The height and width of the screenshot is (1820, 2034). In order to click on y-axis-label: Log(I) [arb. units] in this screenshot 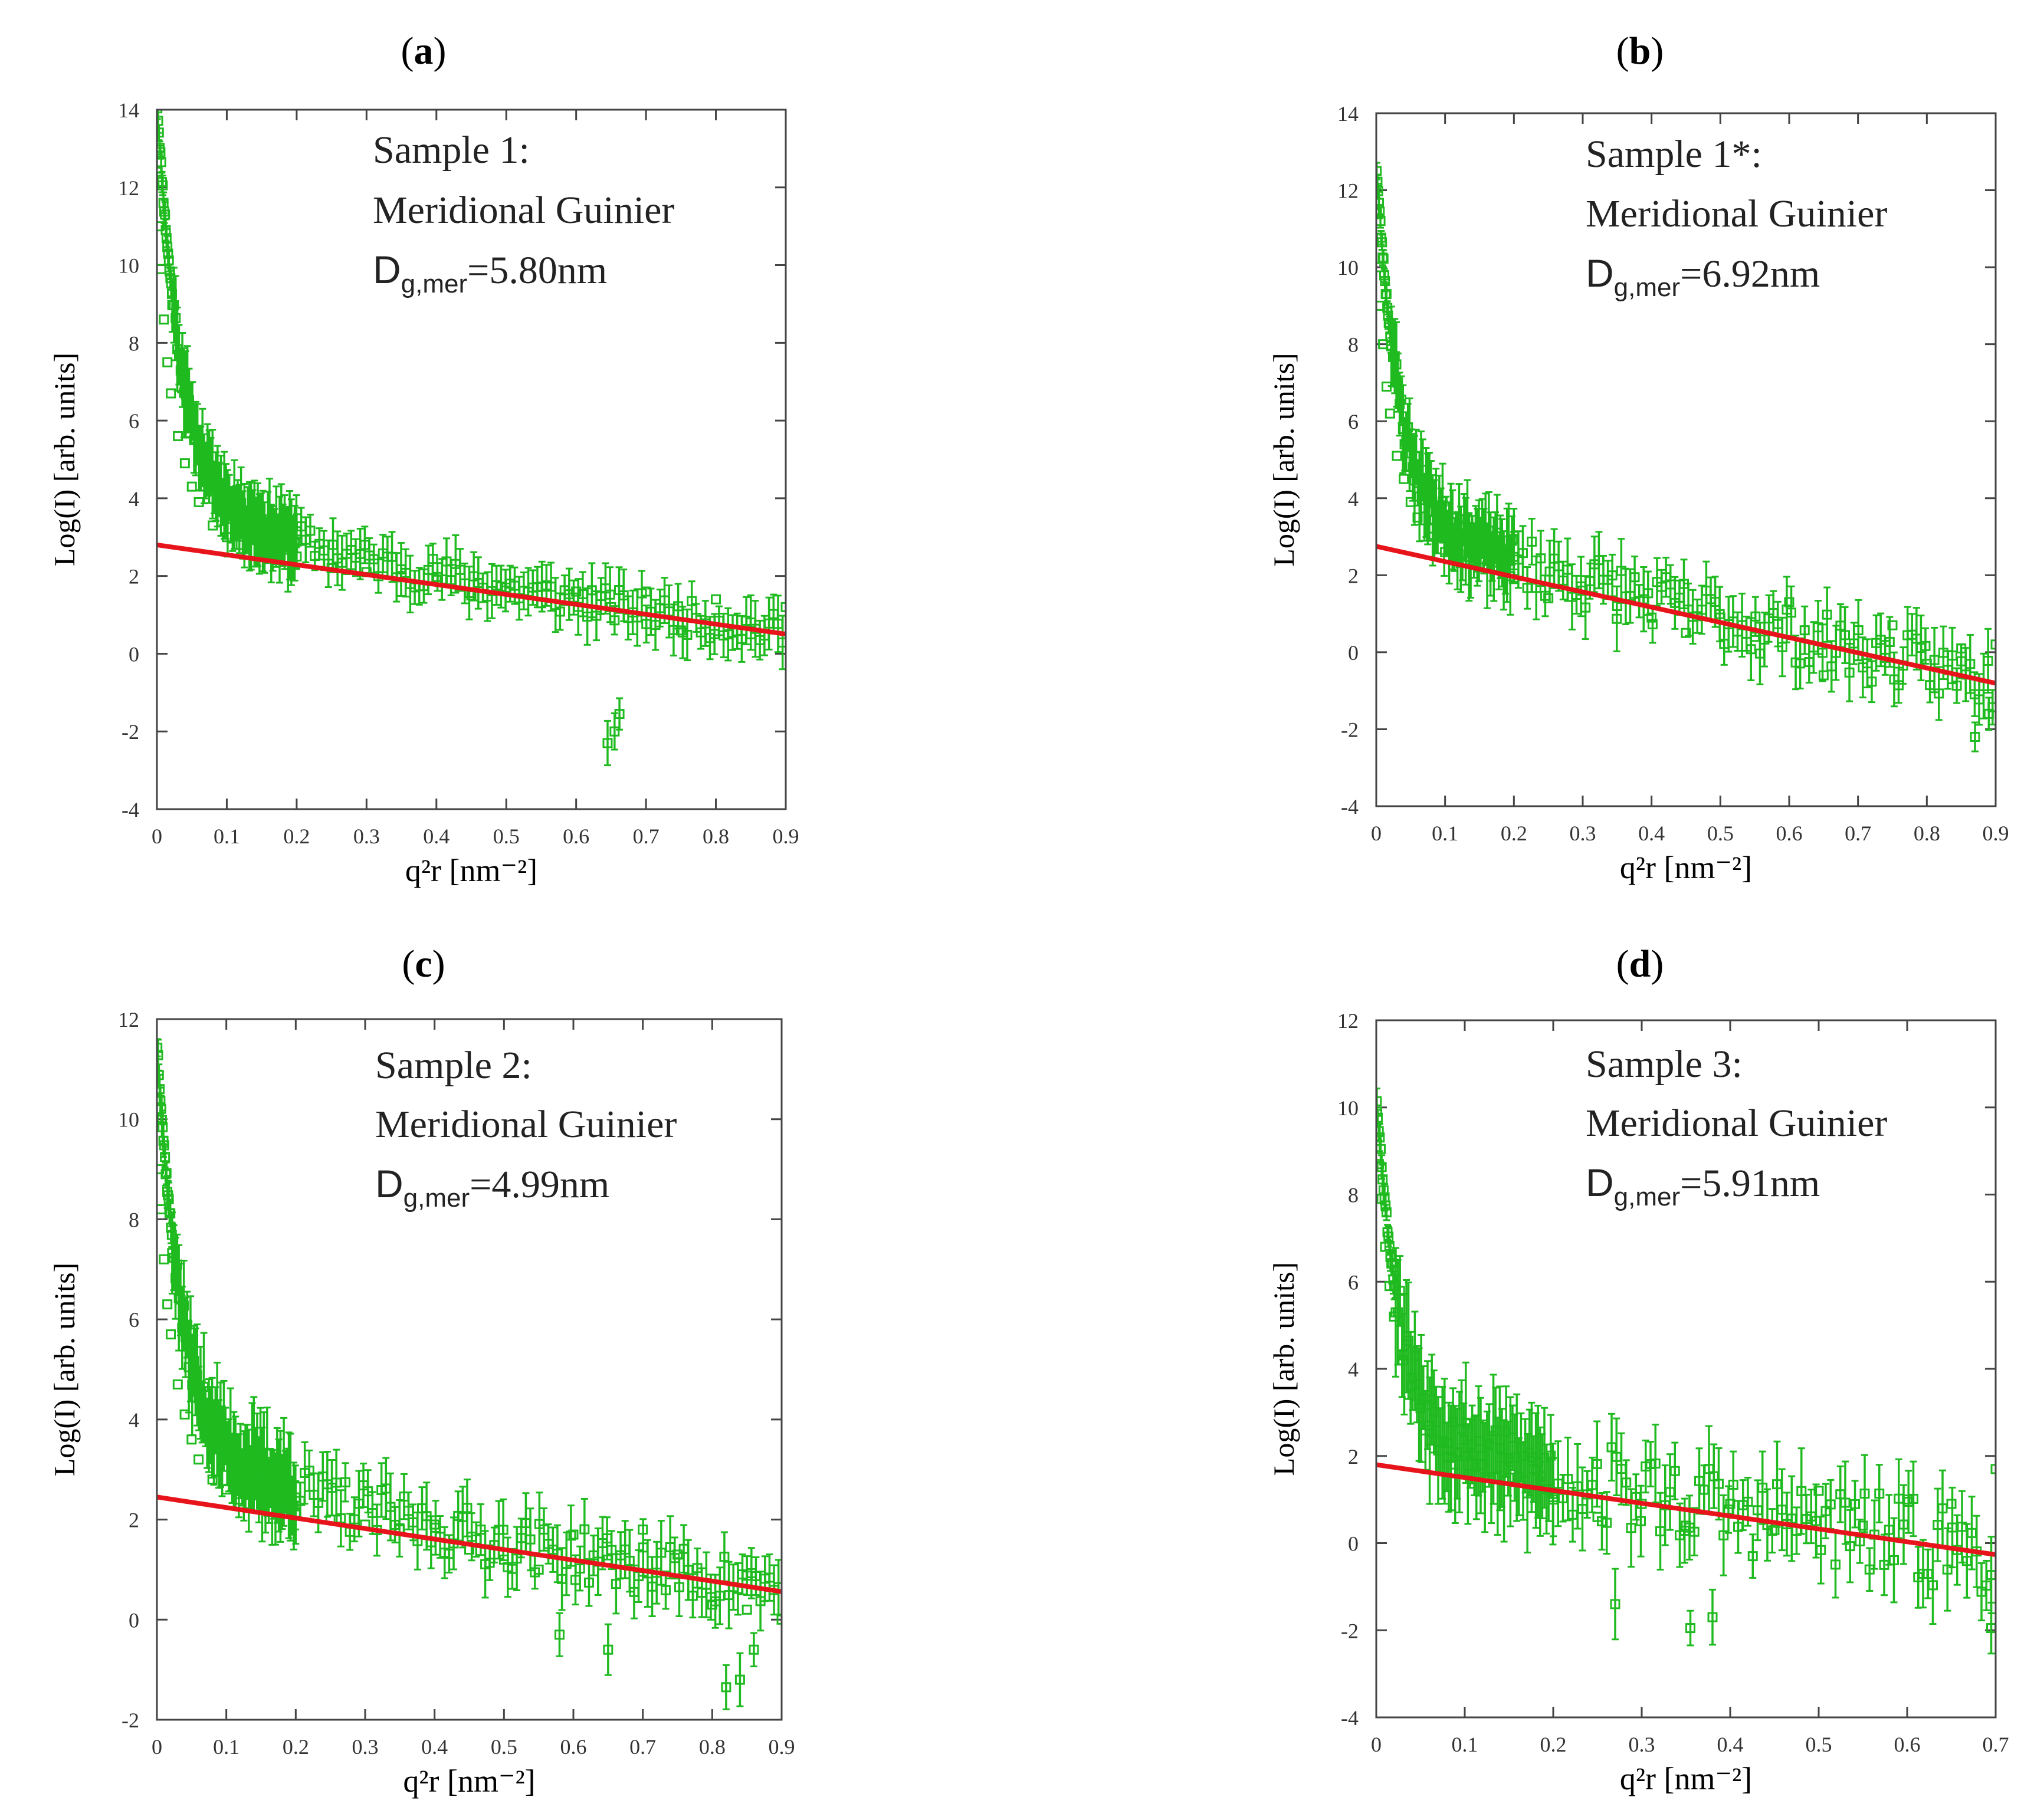, I will do `click(1283, 459)`.